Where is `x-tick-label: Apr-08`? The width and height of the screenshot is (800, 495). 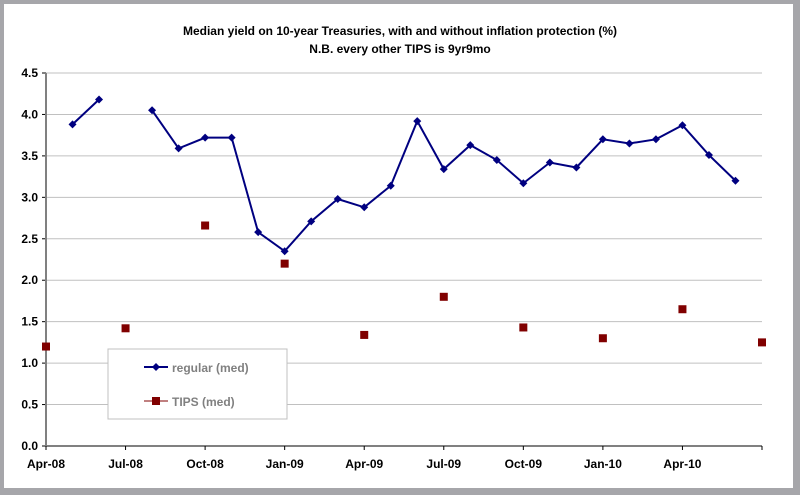
x-tick-label: Apr-08 is located at coordinates (46, 464).